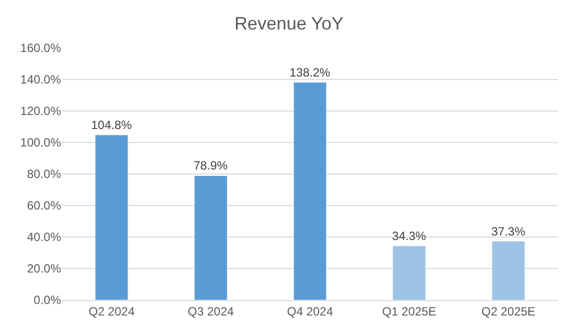 The image size is (578, 336). I want to click on data-label: 78.9%, so click(211, 165).